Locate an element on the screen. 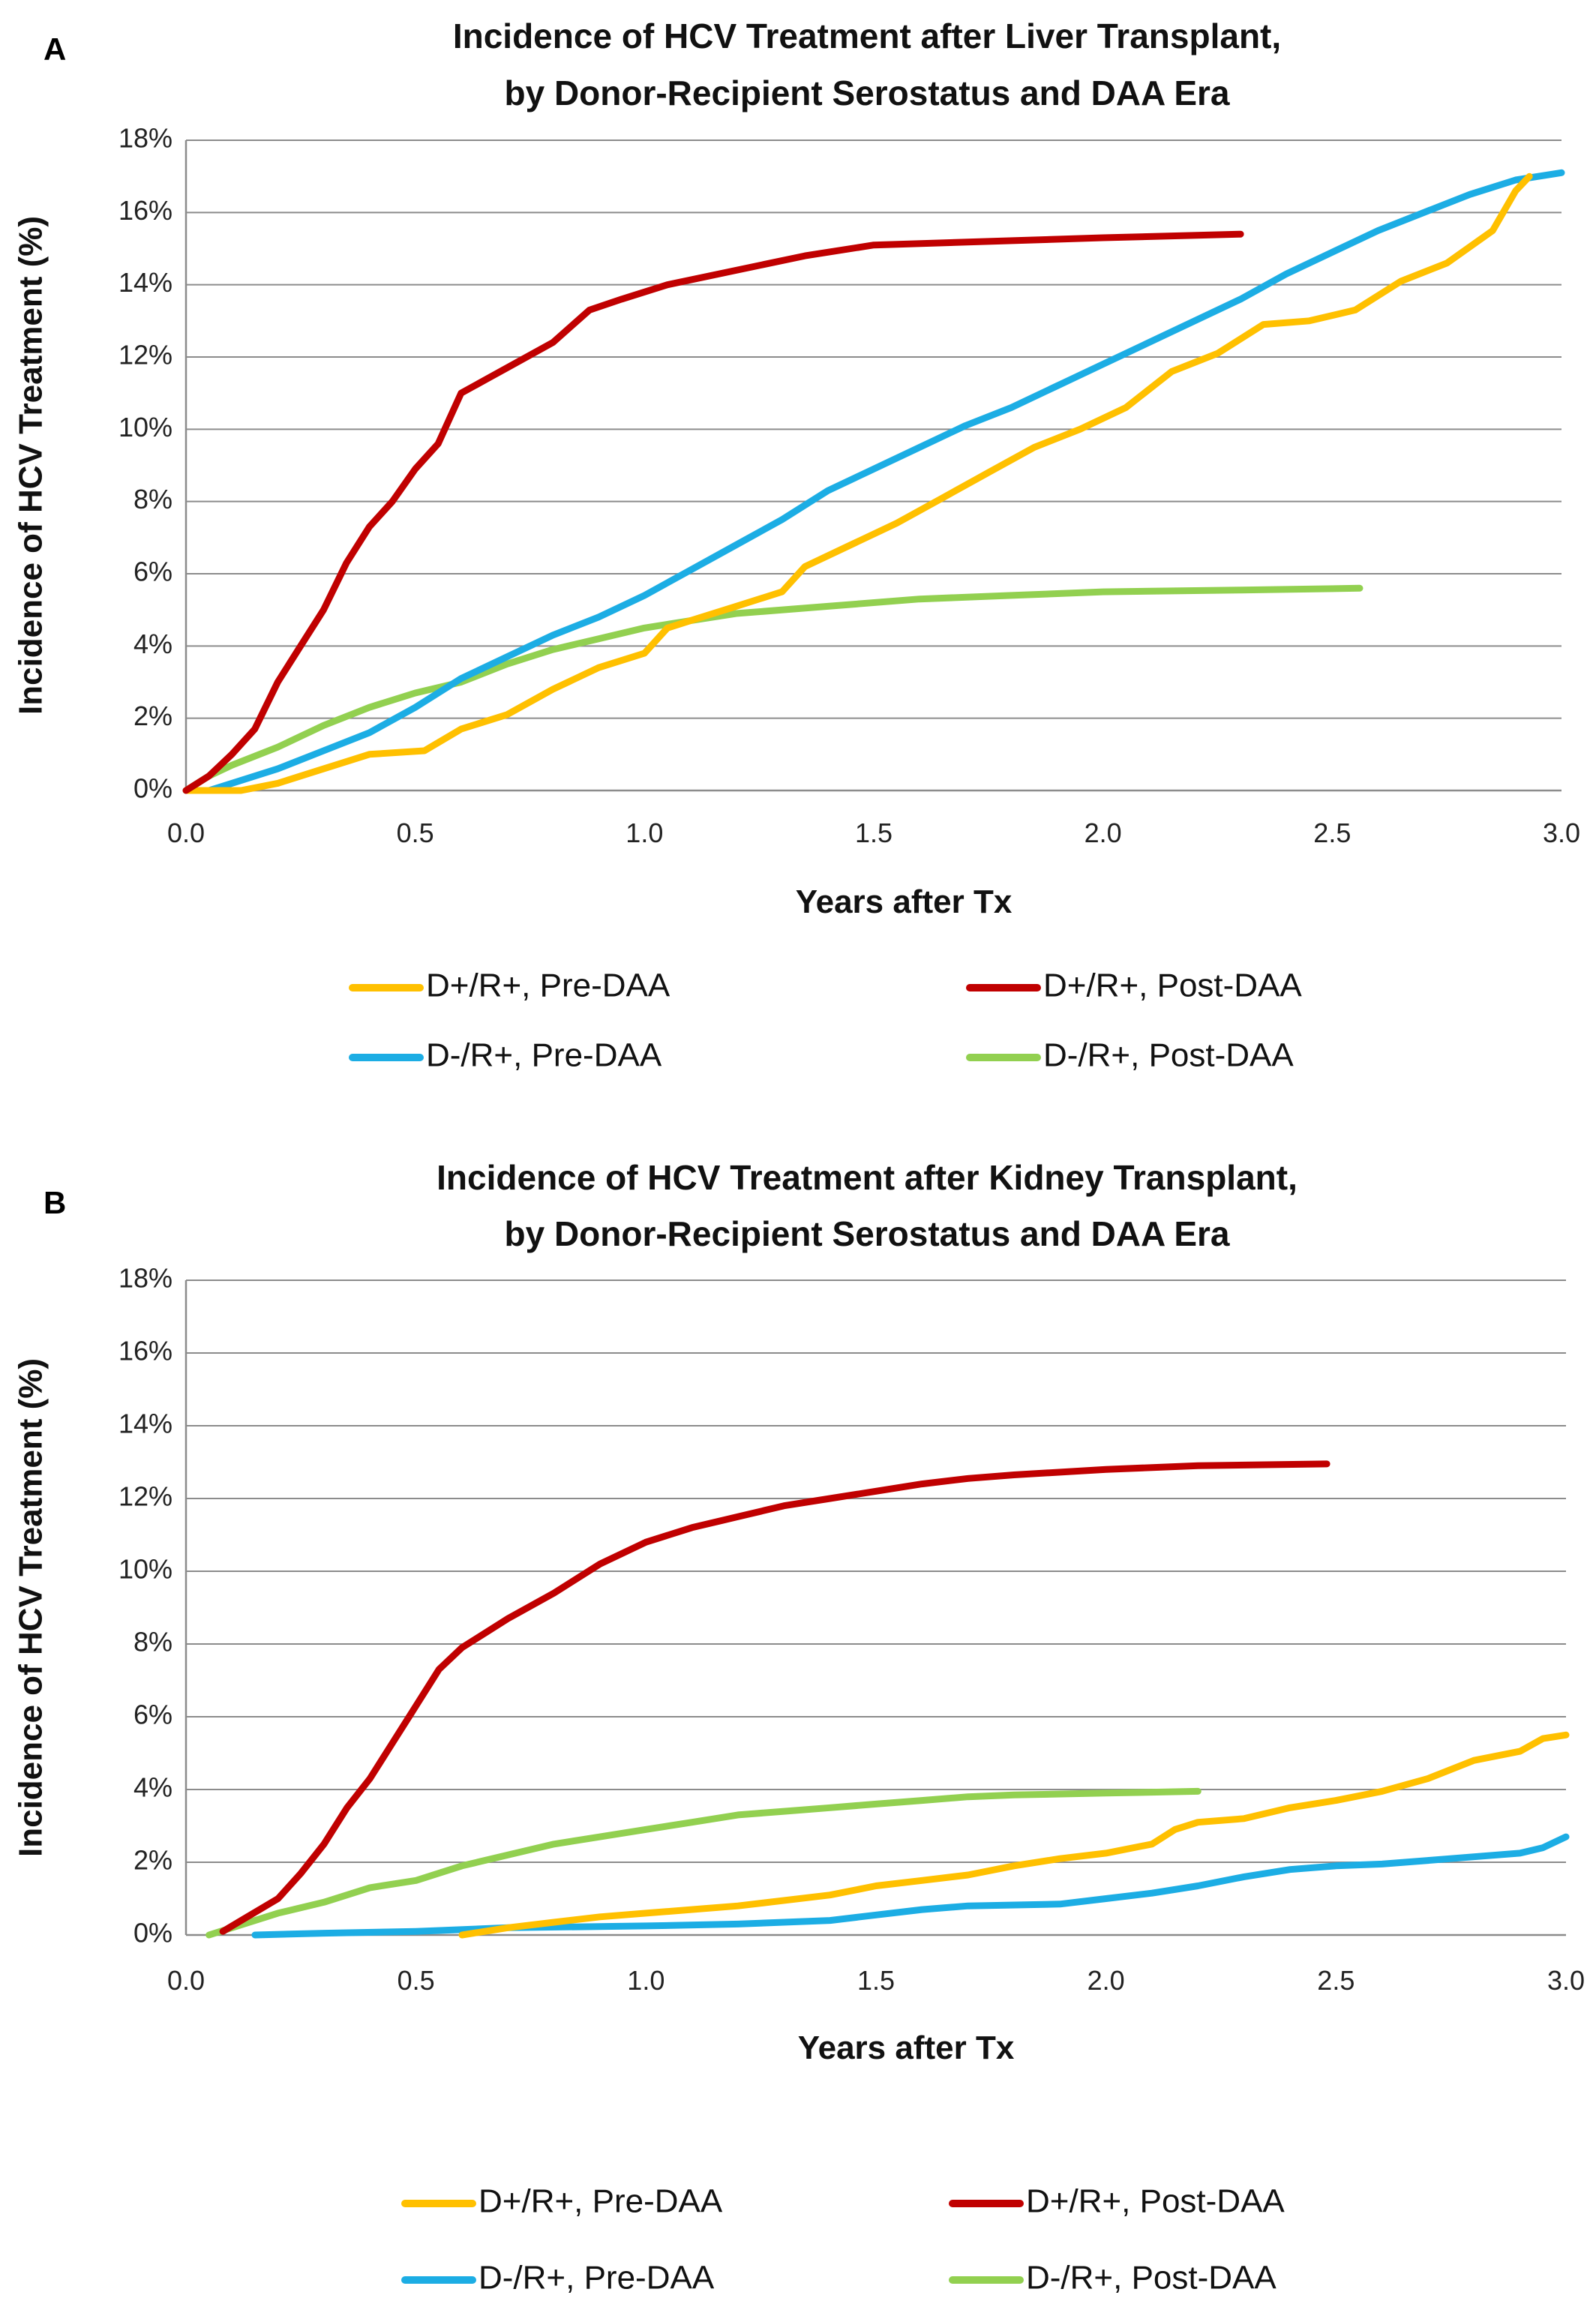 The height and width of the screenshot is (2307, 1596). panel-letter: A is located at coordinates (55, 49).